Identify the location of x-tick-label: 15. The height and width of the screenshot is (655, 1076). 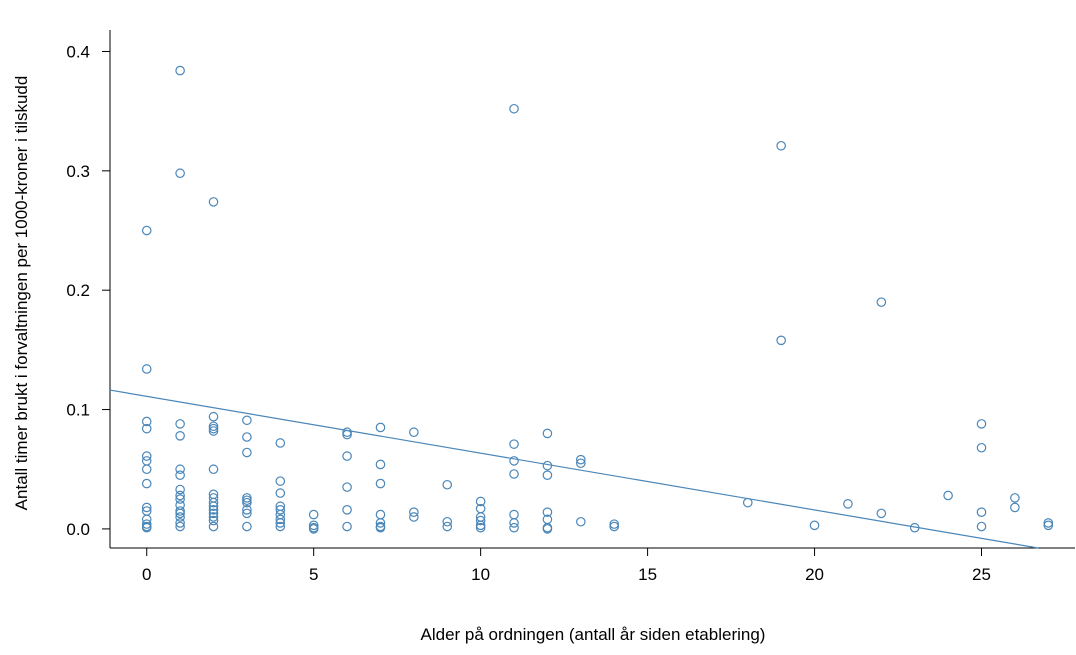
(647, 574).